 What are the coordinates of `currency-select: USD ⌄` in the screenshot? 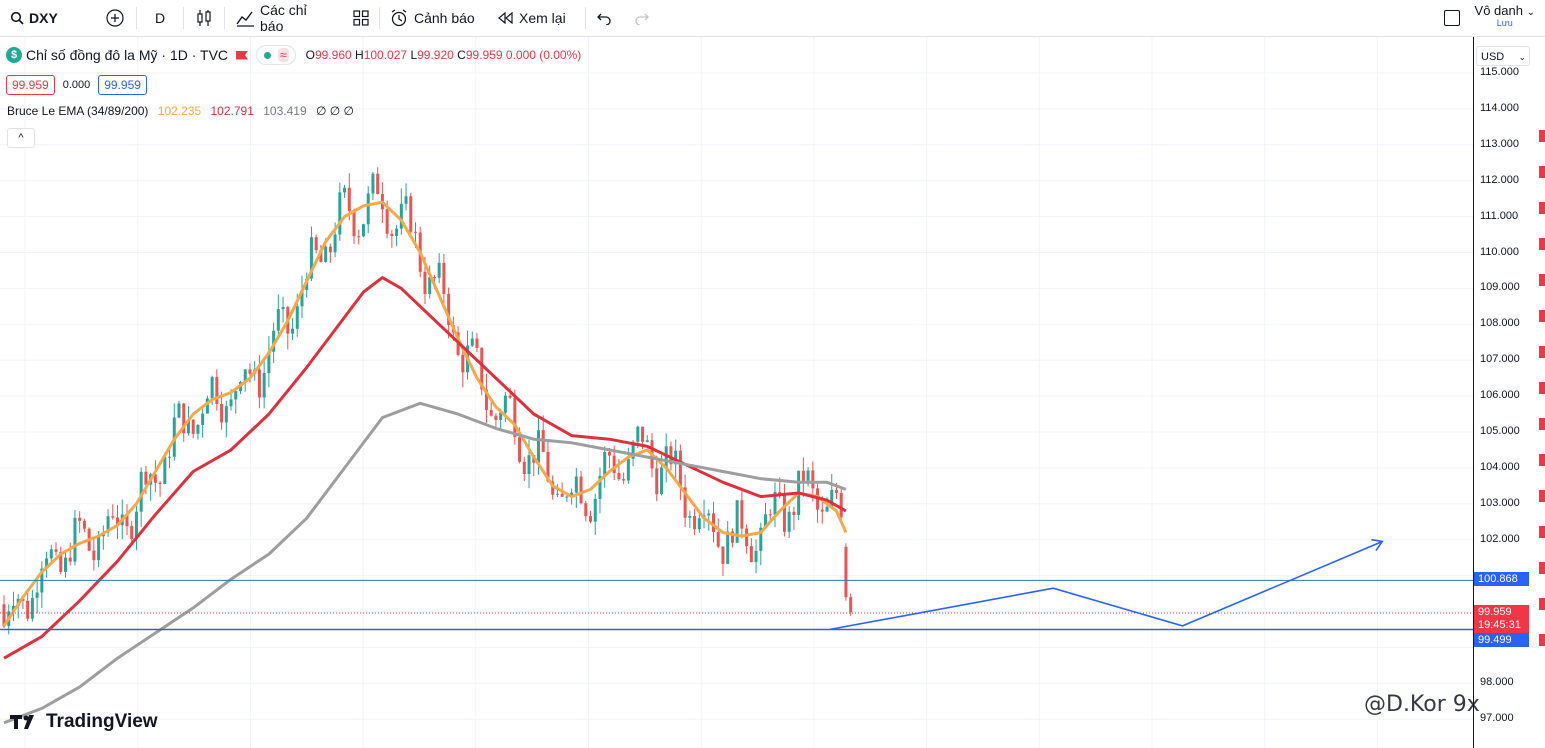 It's located at (1503, 56).